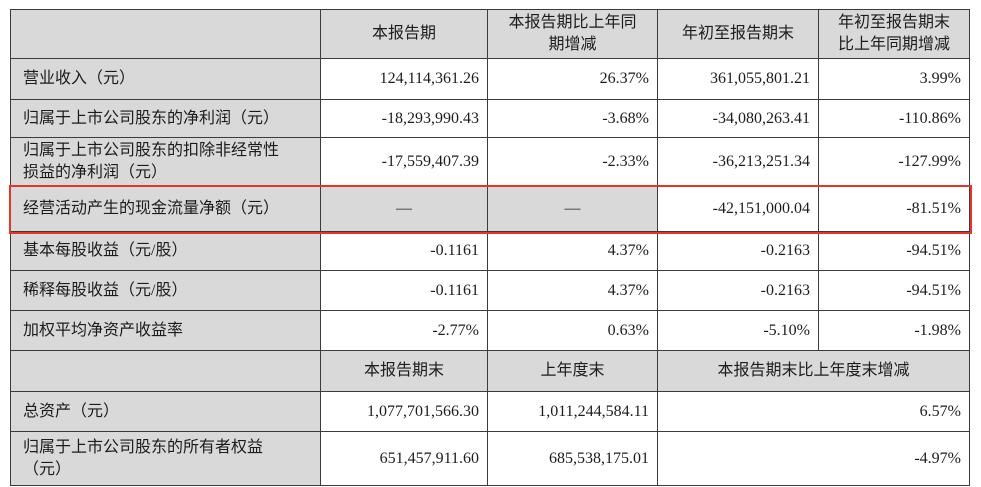  What do you see at coordinates (572, 34) in the screenshot?
I see `header-period-change-yoy: 本报告期比上年同 期增减` at bounding box center [572, 34].